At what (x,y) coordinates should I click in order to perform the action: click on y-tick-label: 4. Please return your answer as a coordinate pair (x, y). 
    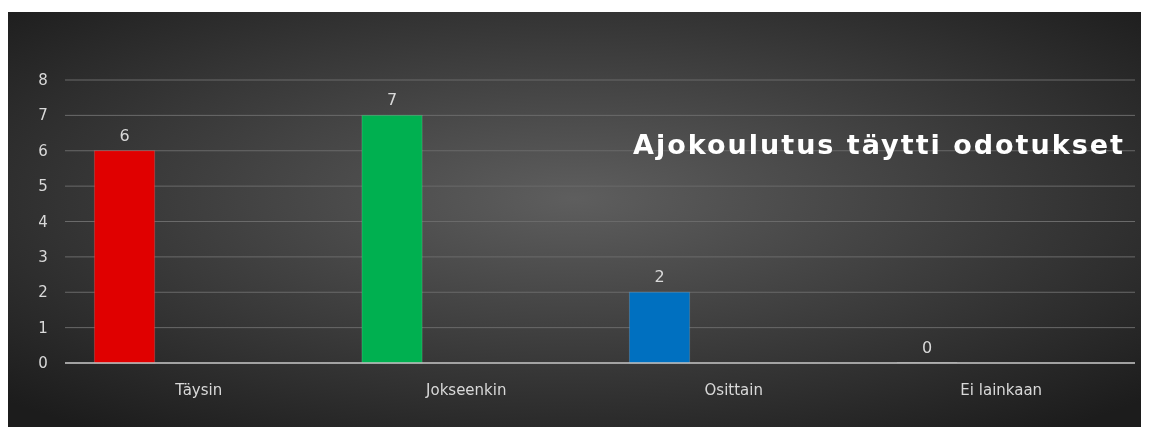
    Looking at the image, I should click on (43, 221).